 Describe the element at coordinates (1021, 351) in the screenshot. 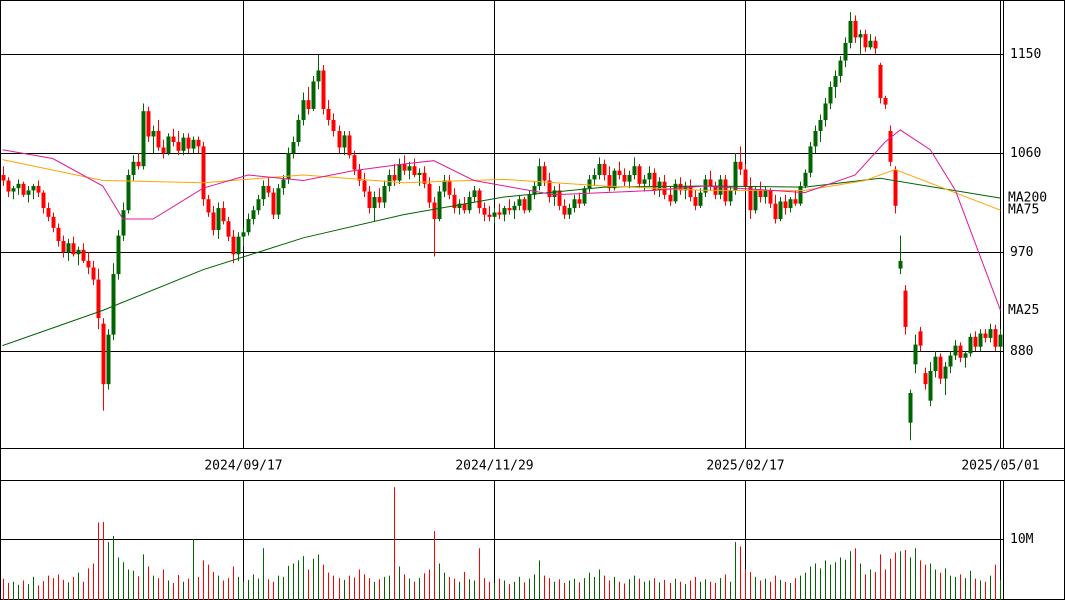

I see `y-tick-label: 880` at that location.